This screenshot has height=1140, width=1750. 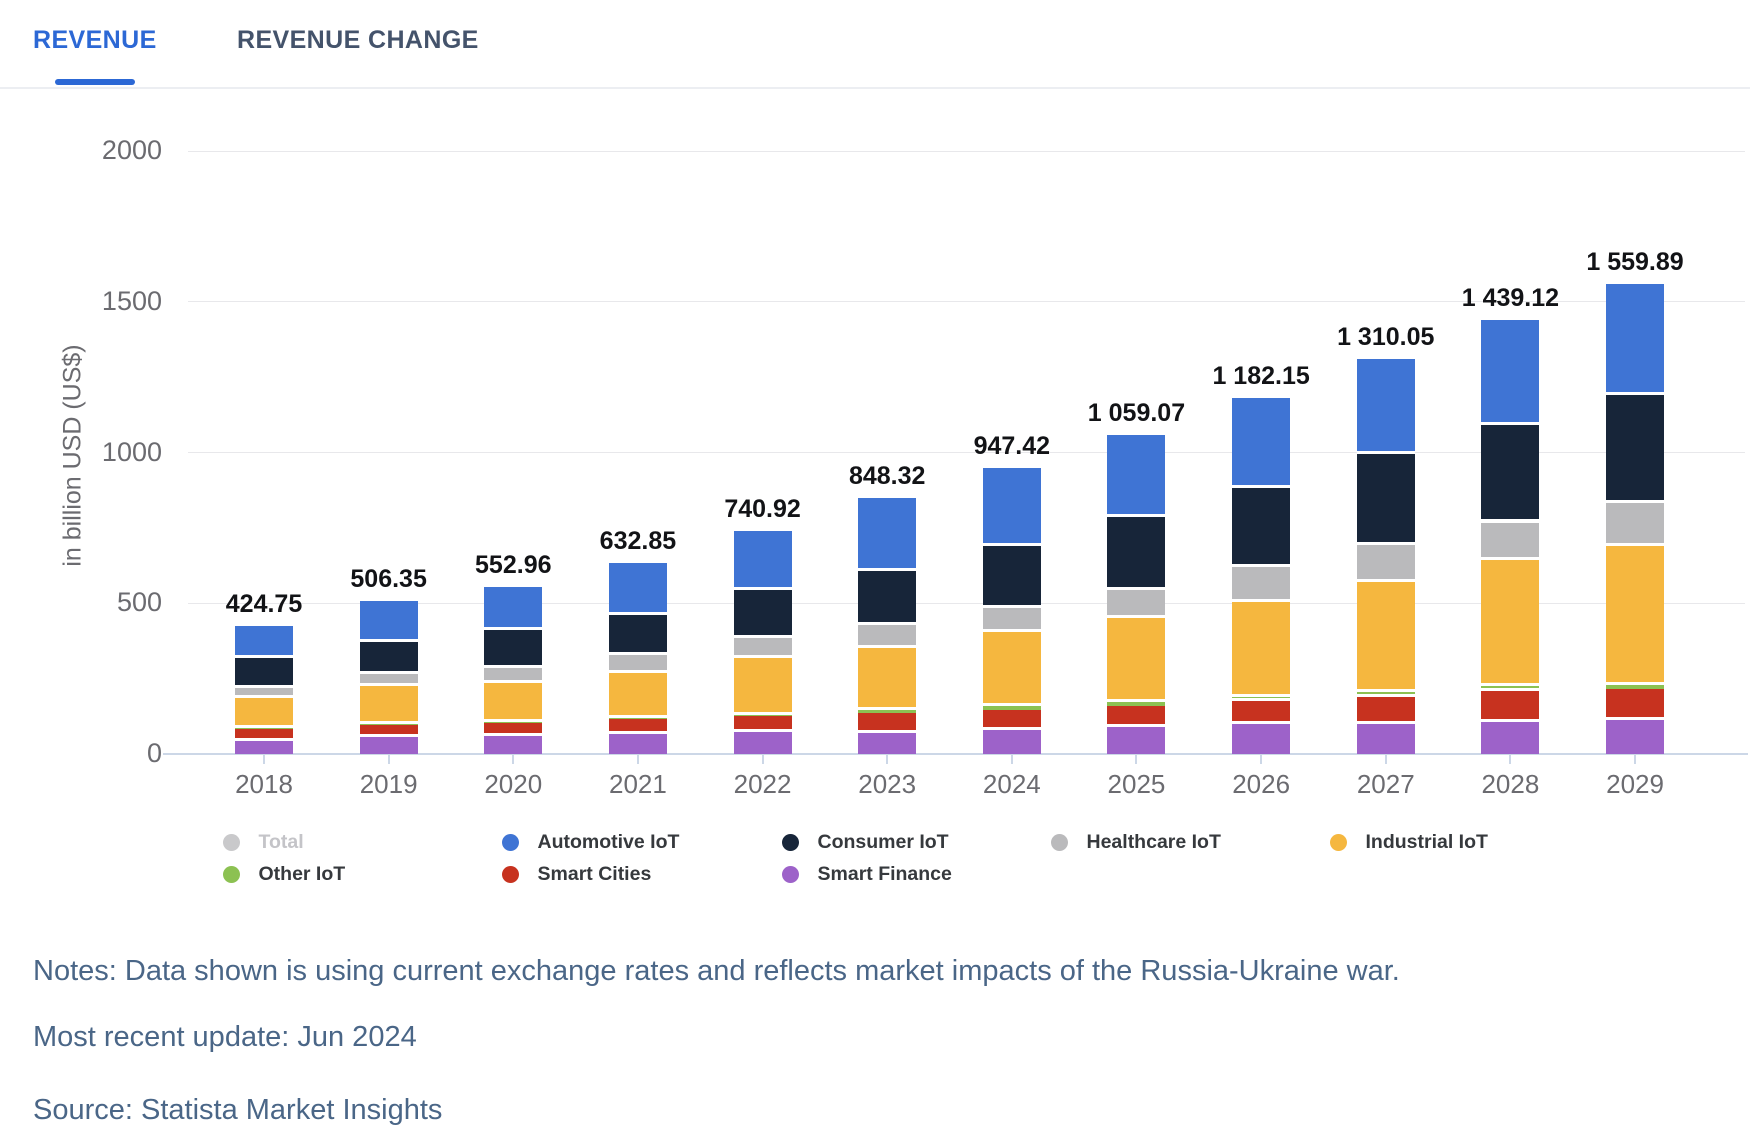 What do you see at coordinates (1510, 738) in the screenshot?
I see `bar-segment-2028-smart-finance` at bounding box center [1510, 738].